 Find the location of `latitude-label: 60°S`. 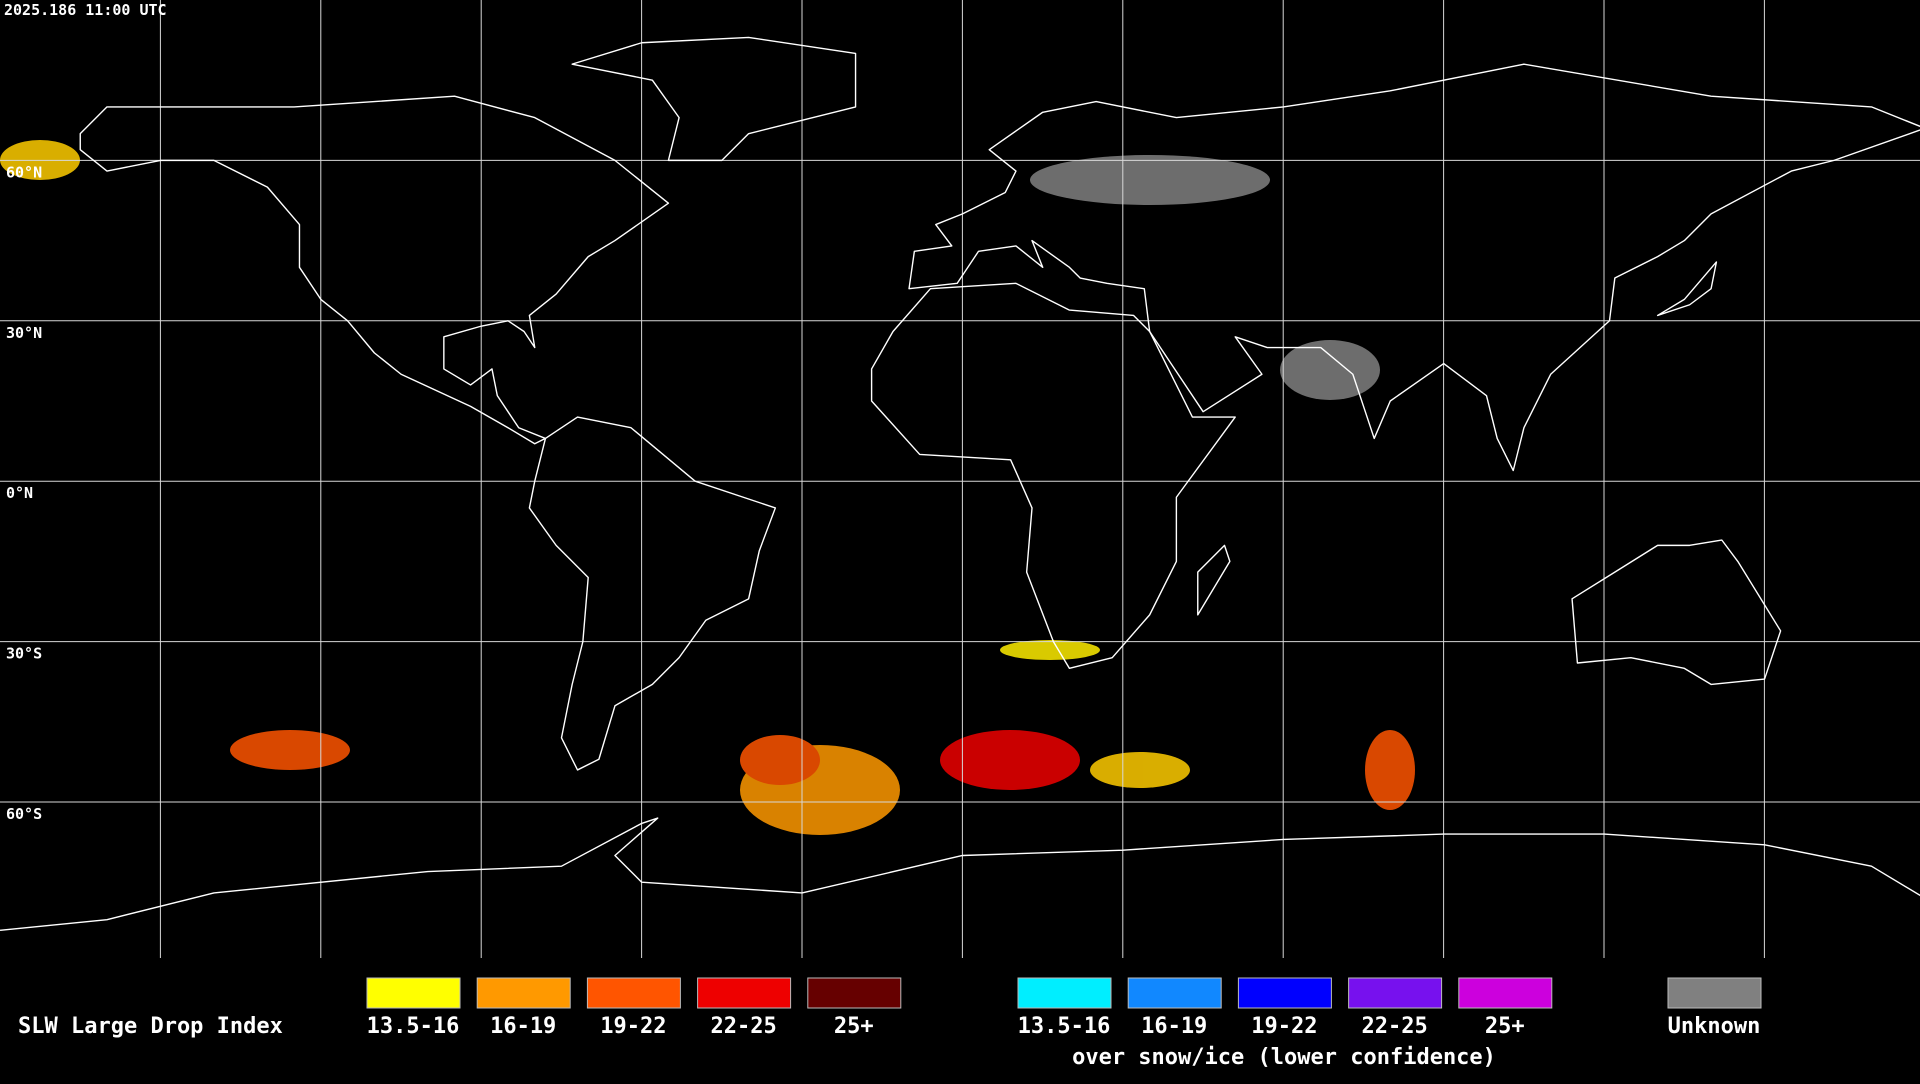

latitude-label: 60°S is located at coordinates (24, 814).